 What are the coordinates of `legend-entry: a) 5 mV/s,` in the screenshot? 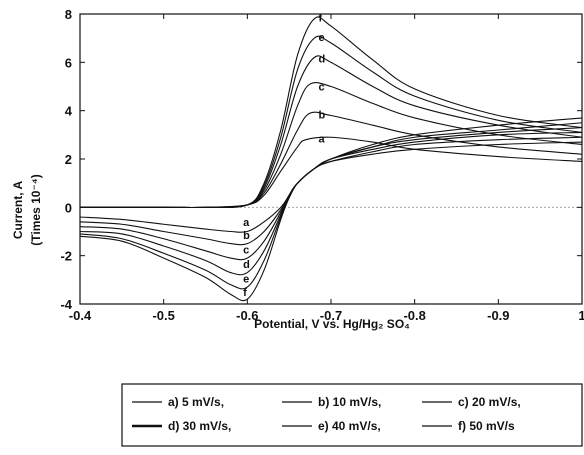 It's located at (196, 402).